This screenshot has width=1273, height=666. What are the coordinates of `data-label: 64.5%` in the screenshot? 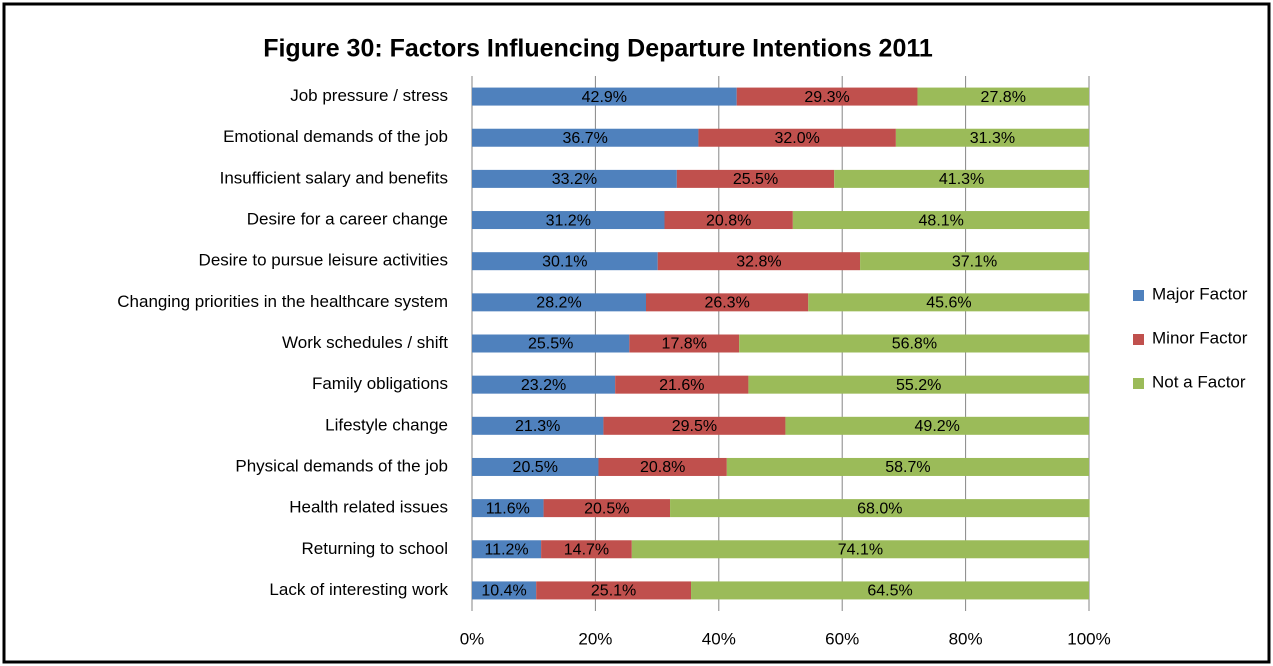 It's located at (889, 591).